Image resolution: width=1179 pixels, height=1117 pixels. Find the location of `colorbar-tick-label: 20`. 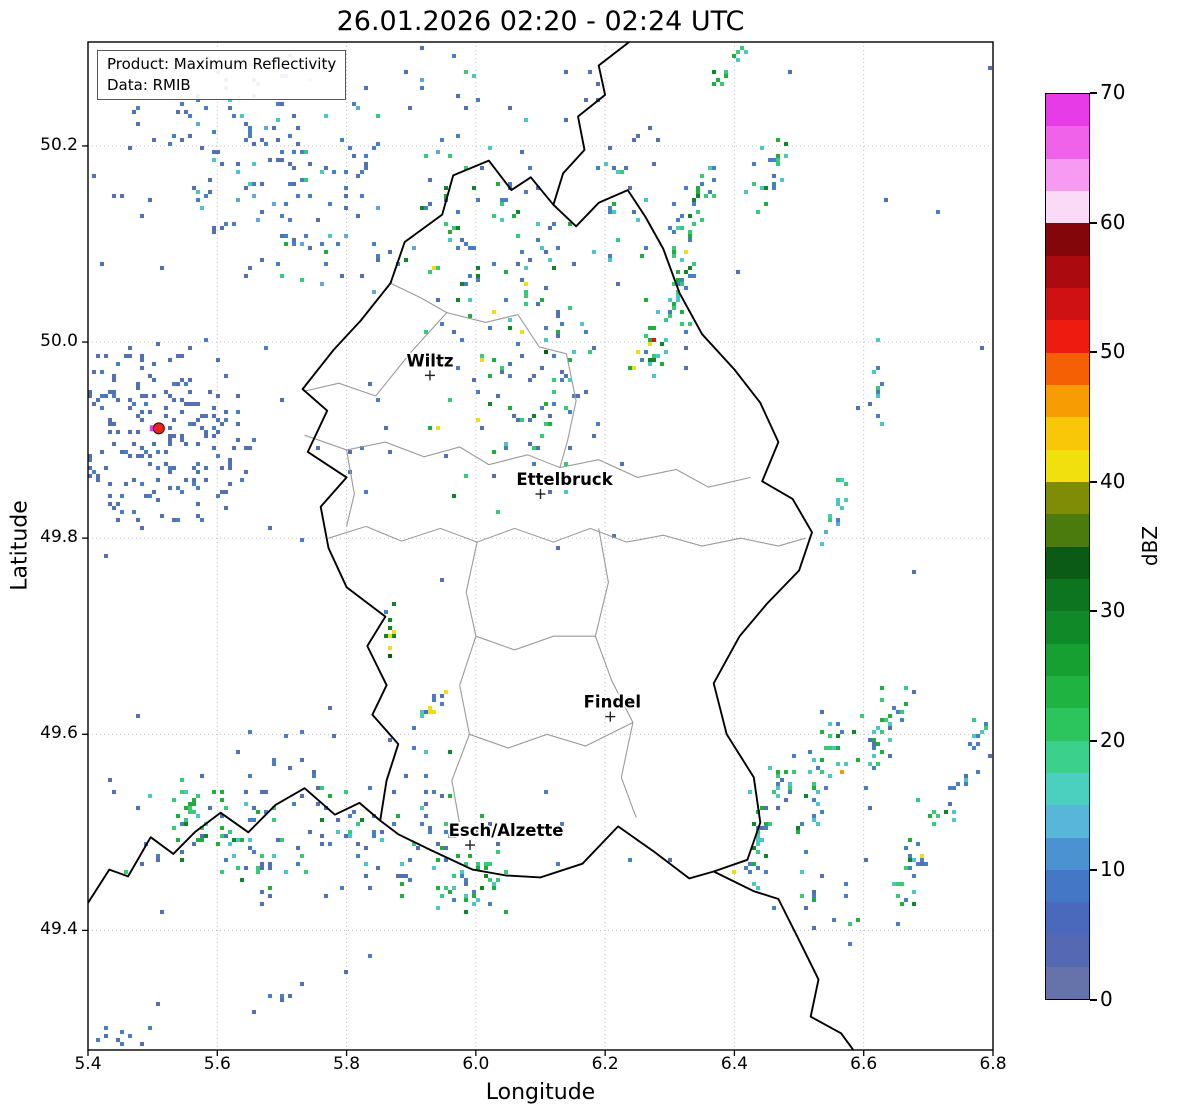

colorbar-tick-label: 20 is located at coordinates (1113, 739).